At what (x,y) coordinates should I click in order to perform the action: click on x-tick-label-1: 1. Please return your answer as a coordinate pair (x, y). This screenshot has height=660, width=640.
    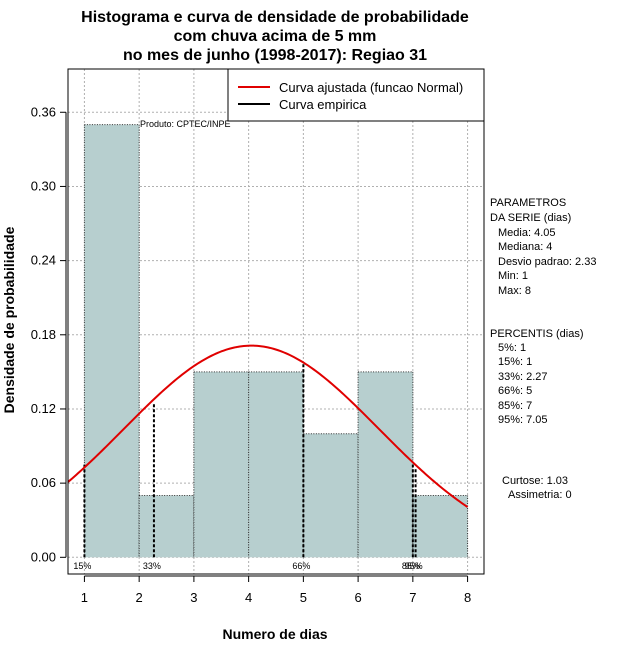
    Looking at the image, I should click on (84, 597).